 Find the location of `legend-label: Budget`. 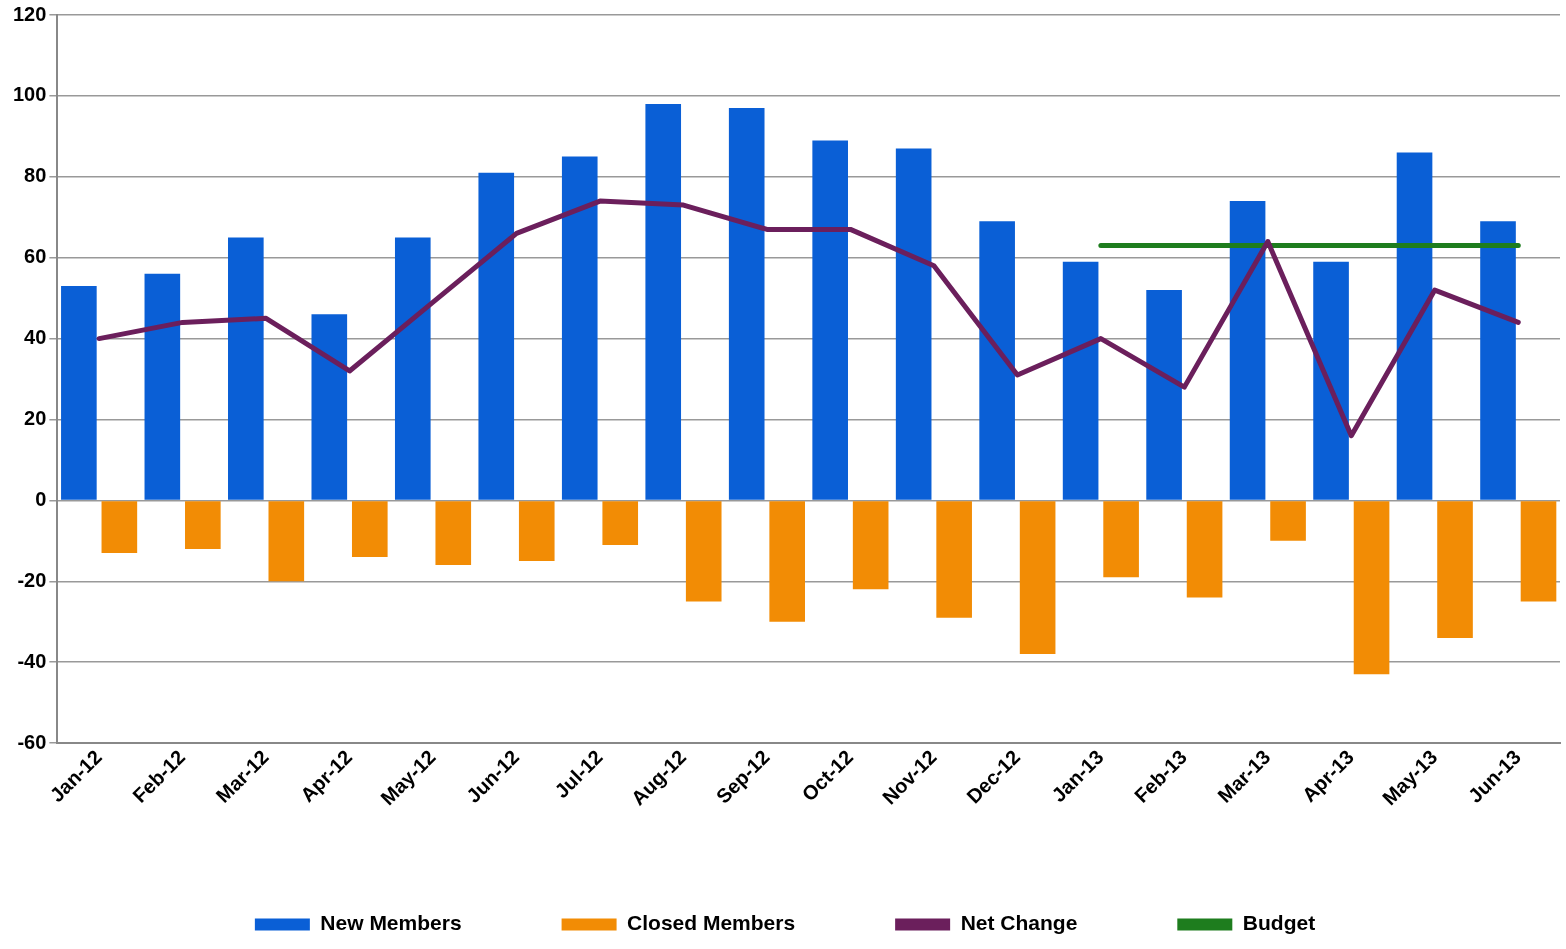

legend-label: Budget is located at coordinates (1279, 923).